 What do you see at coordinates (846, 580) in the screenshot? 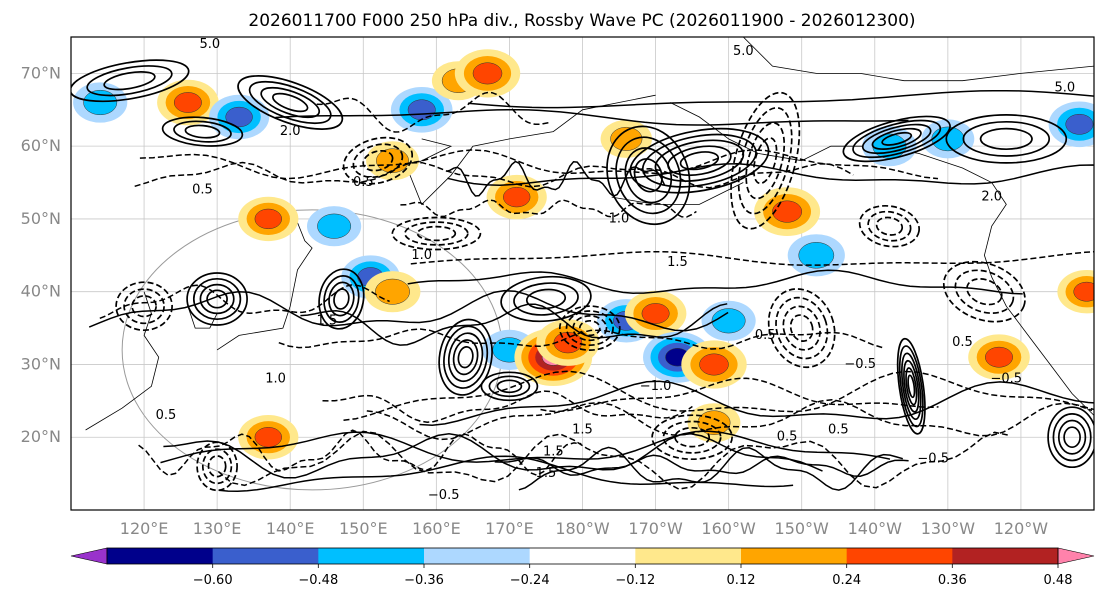
I see `colorbar-tick-label: 0.24` at bounding box center [846, 580].